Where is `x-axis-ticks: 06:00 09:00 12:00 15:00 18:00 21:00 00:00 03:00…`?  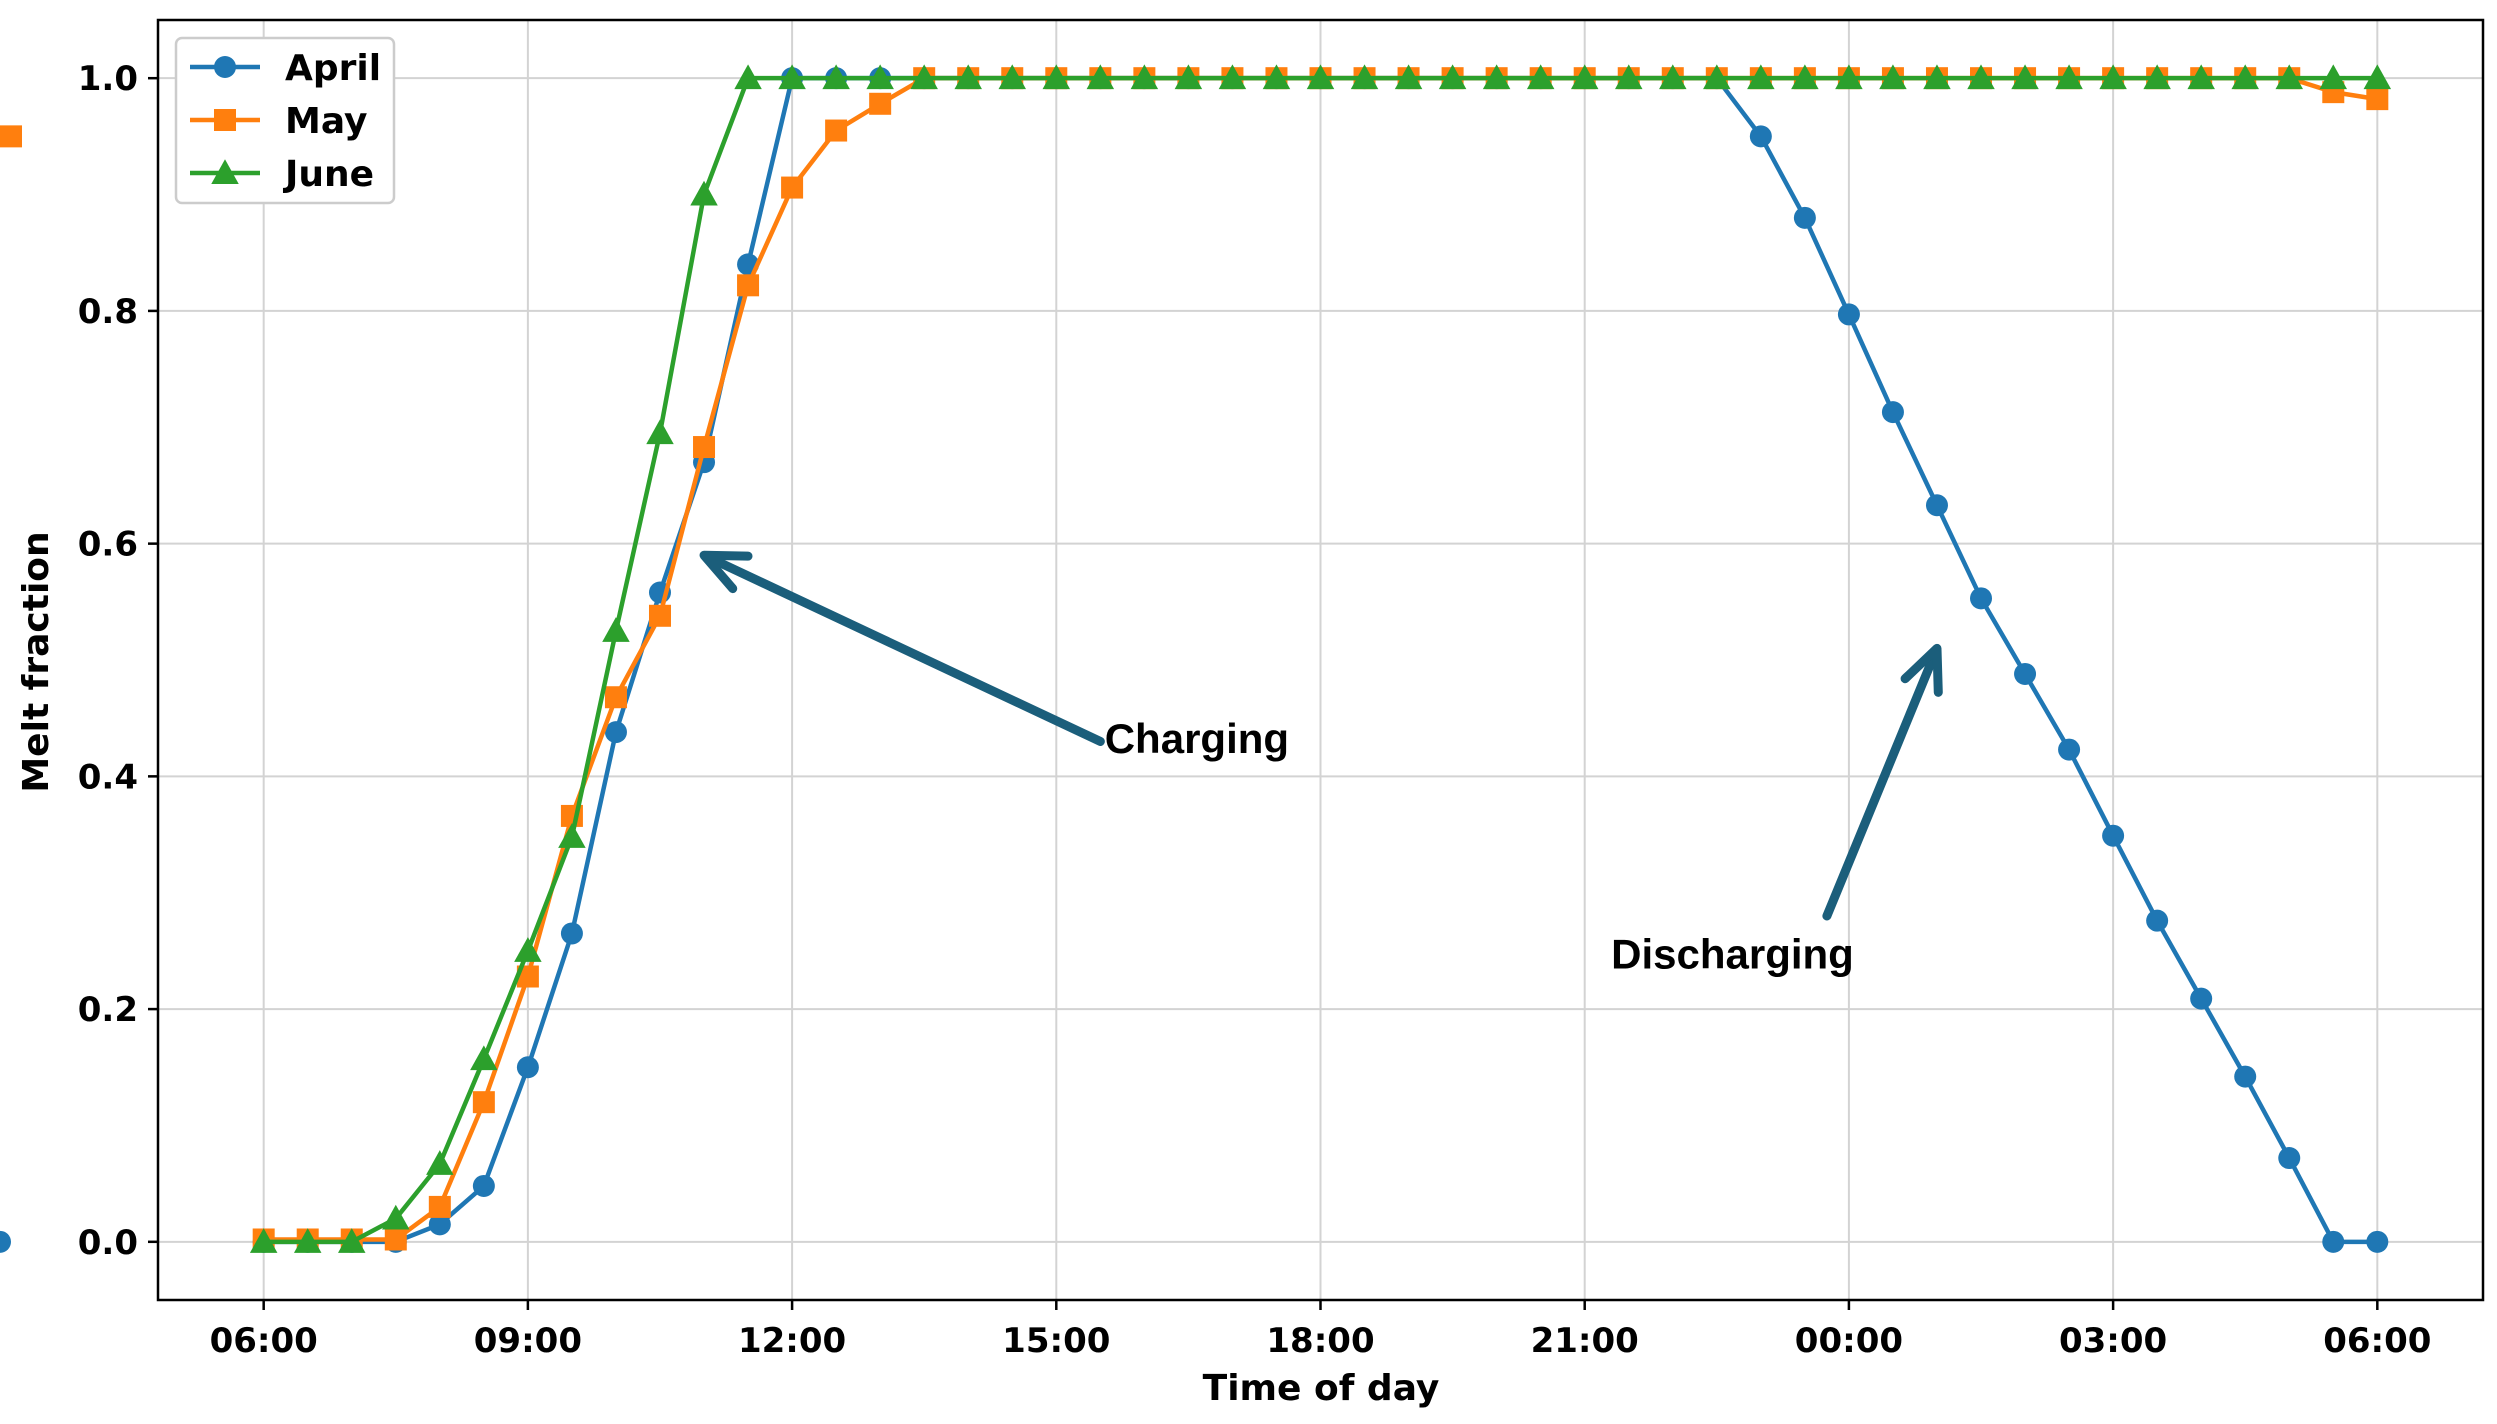 x-axis-ticks: 06:00 09:00 12:00 15:00 18:00 21:00 00:00 03:00… is located at coordinates (1320, 1330).